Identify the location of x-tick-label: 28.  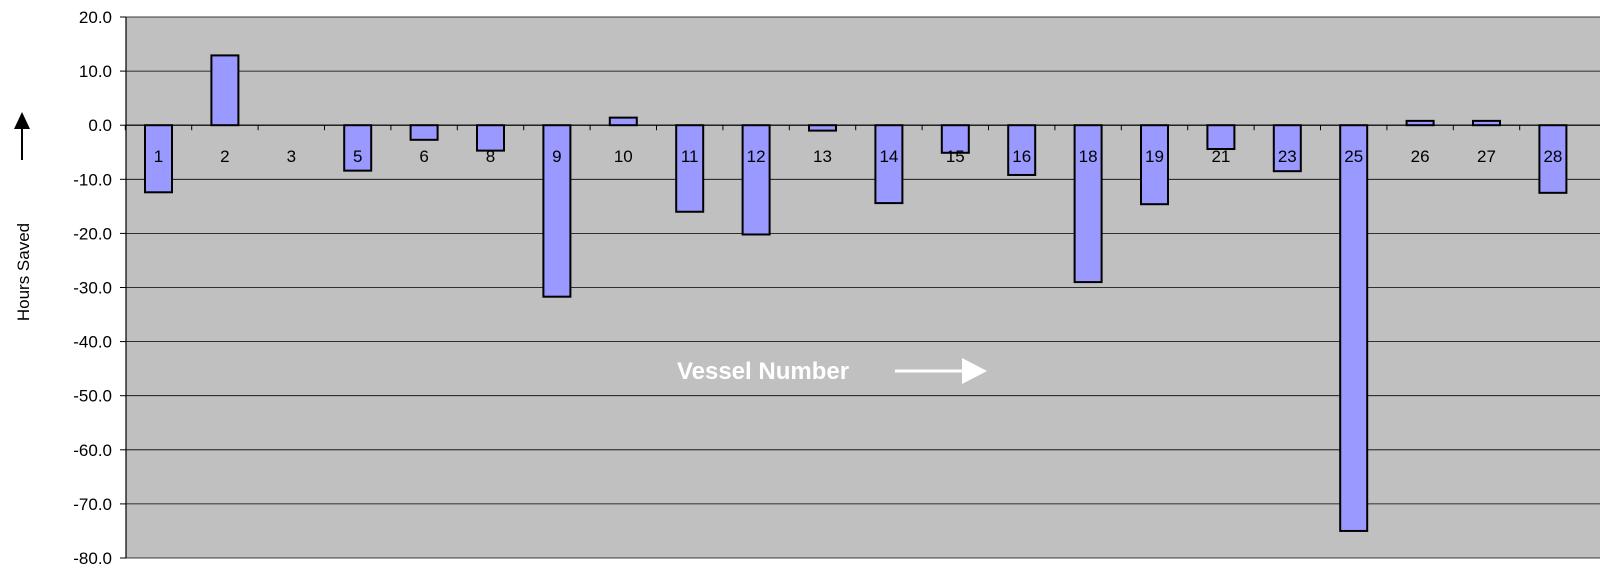
(1552, 156).